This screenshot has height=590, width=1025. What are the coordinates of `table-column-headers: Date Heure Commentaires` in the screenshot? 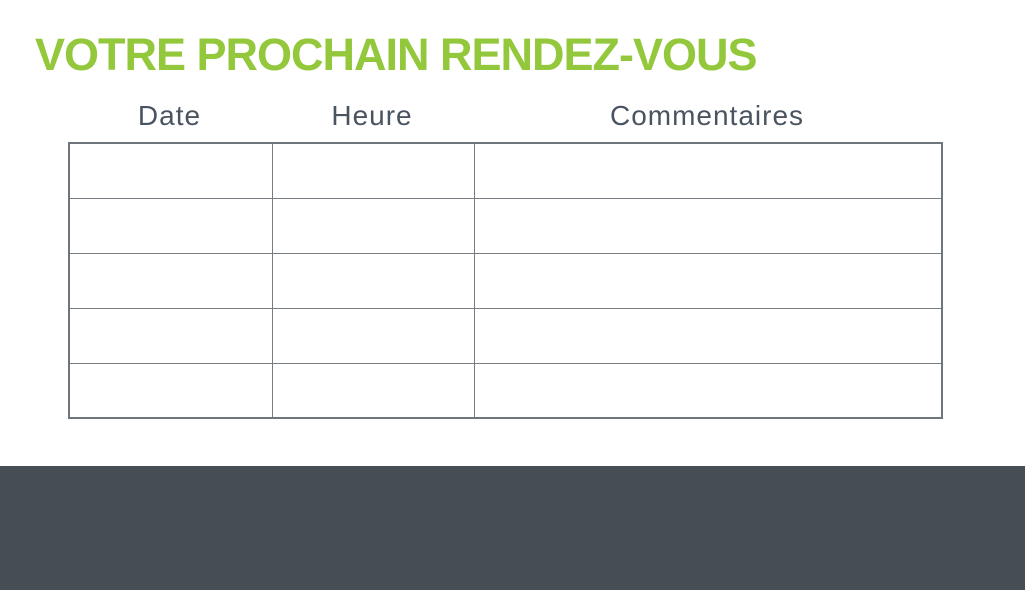 It's located at (504, 116).